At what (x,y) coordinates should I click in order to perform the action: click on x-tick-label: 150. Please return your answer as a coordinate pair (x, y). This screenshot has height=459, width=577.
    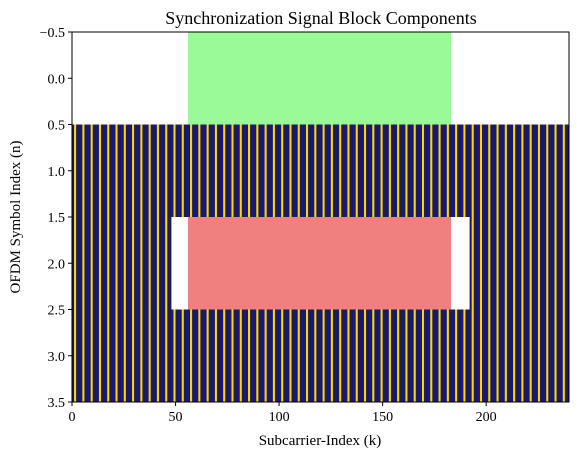
    Looking at the image, I should click on (382, 417).